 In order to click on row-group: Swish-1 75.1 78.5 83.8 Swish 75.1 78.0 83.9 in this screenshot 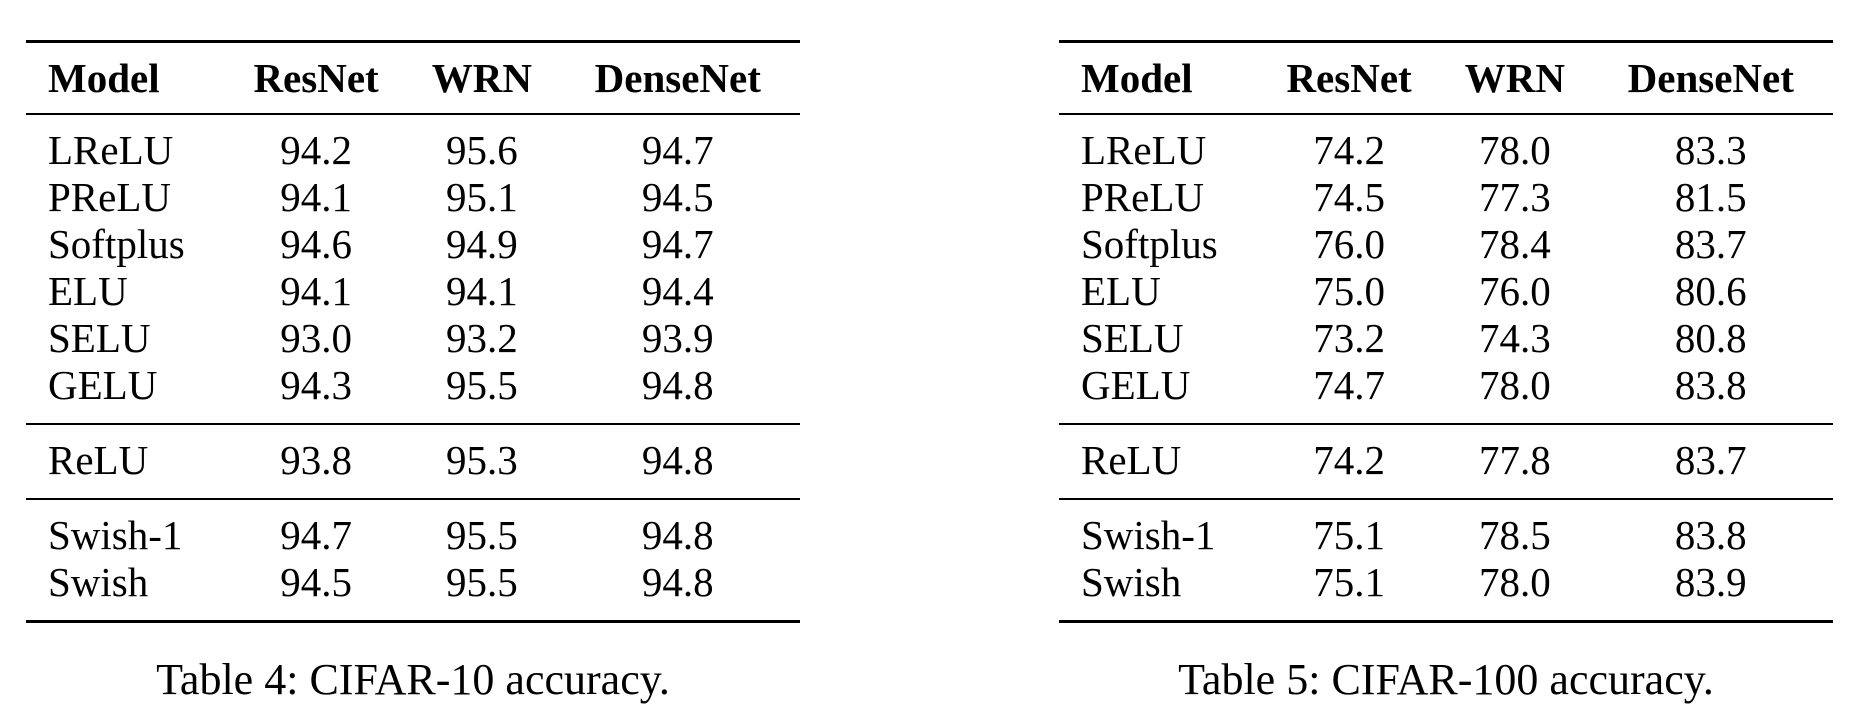, I will do `click(1446, 560)`.